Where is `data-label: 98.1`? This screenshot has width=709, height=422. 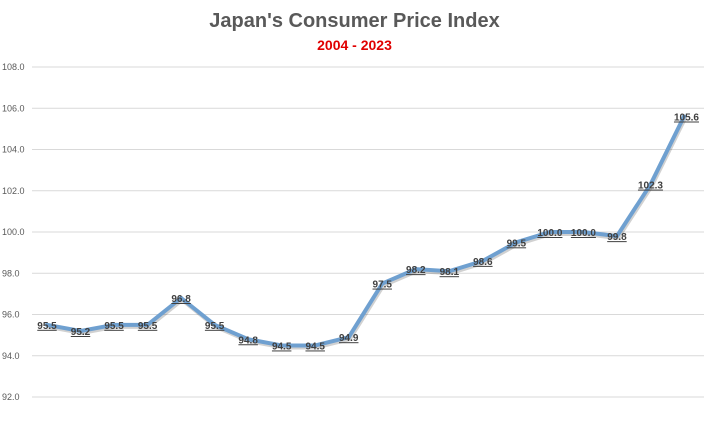
data-label: 98.1 is located at coordinates (450, 272).